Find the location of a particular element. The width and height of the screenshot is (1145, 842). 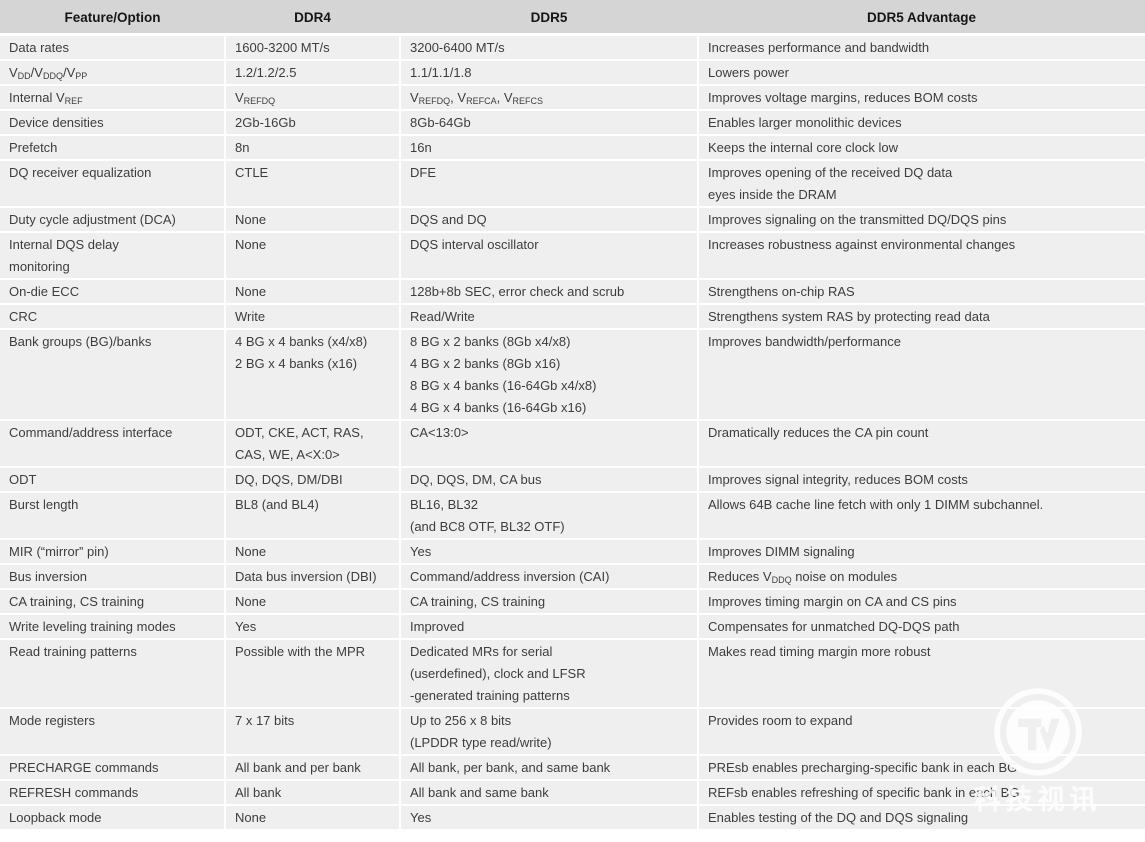

cell-feature: On-die ECC is located at coordinates (113, 292).